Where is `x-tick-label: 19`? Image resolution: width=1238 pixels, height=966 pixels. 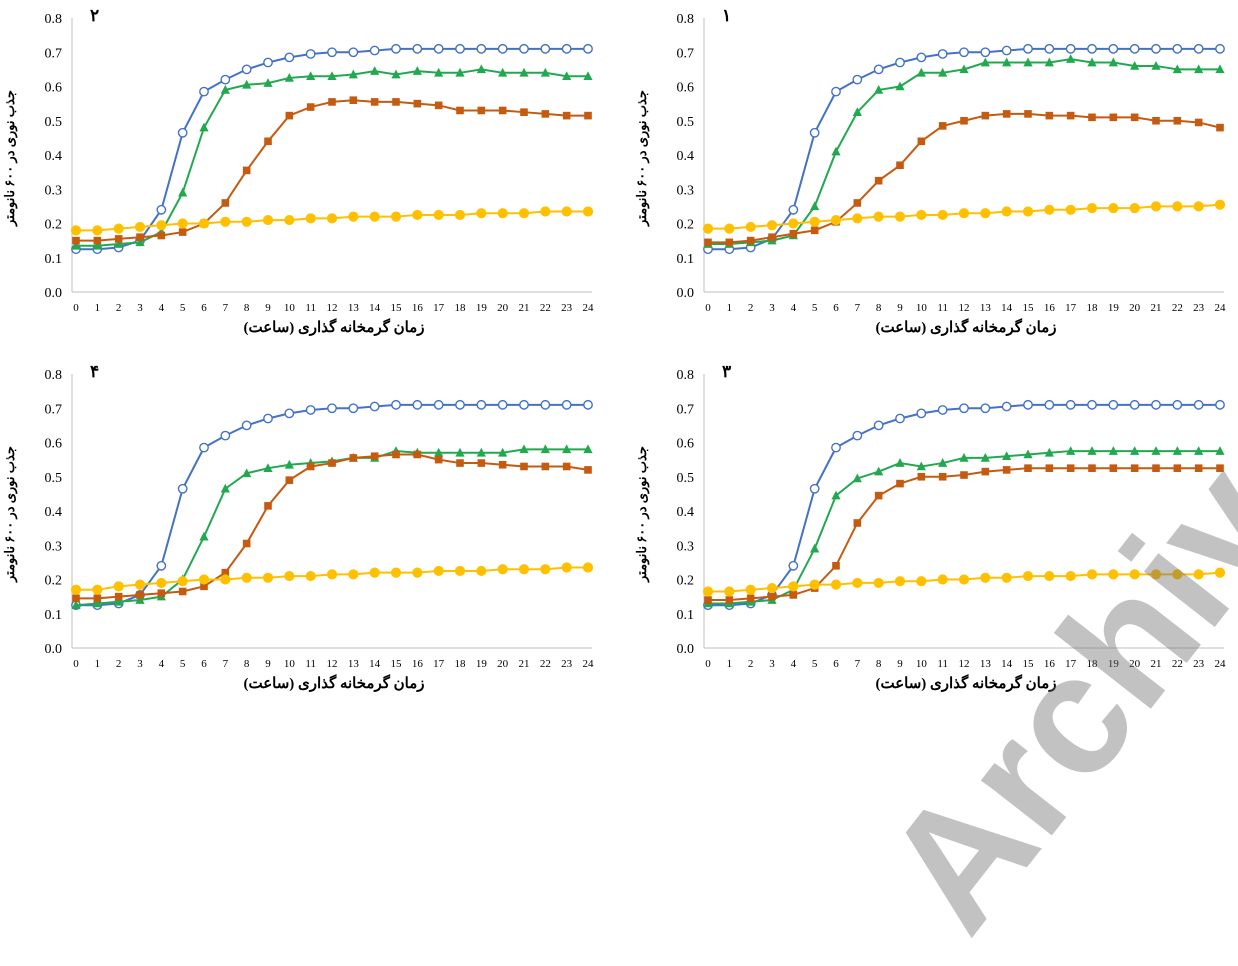 x-tick-label: 19 is located at coordinates (482, 308).